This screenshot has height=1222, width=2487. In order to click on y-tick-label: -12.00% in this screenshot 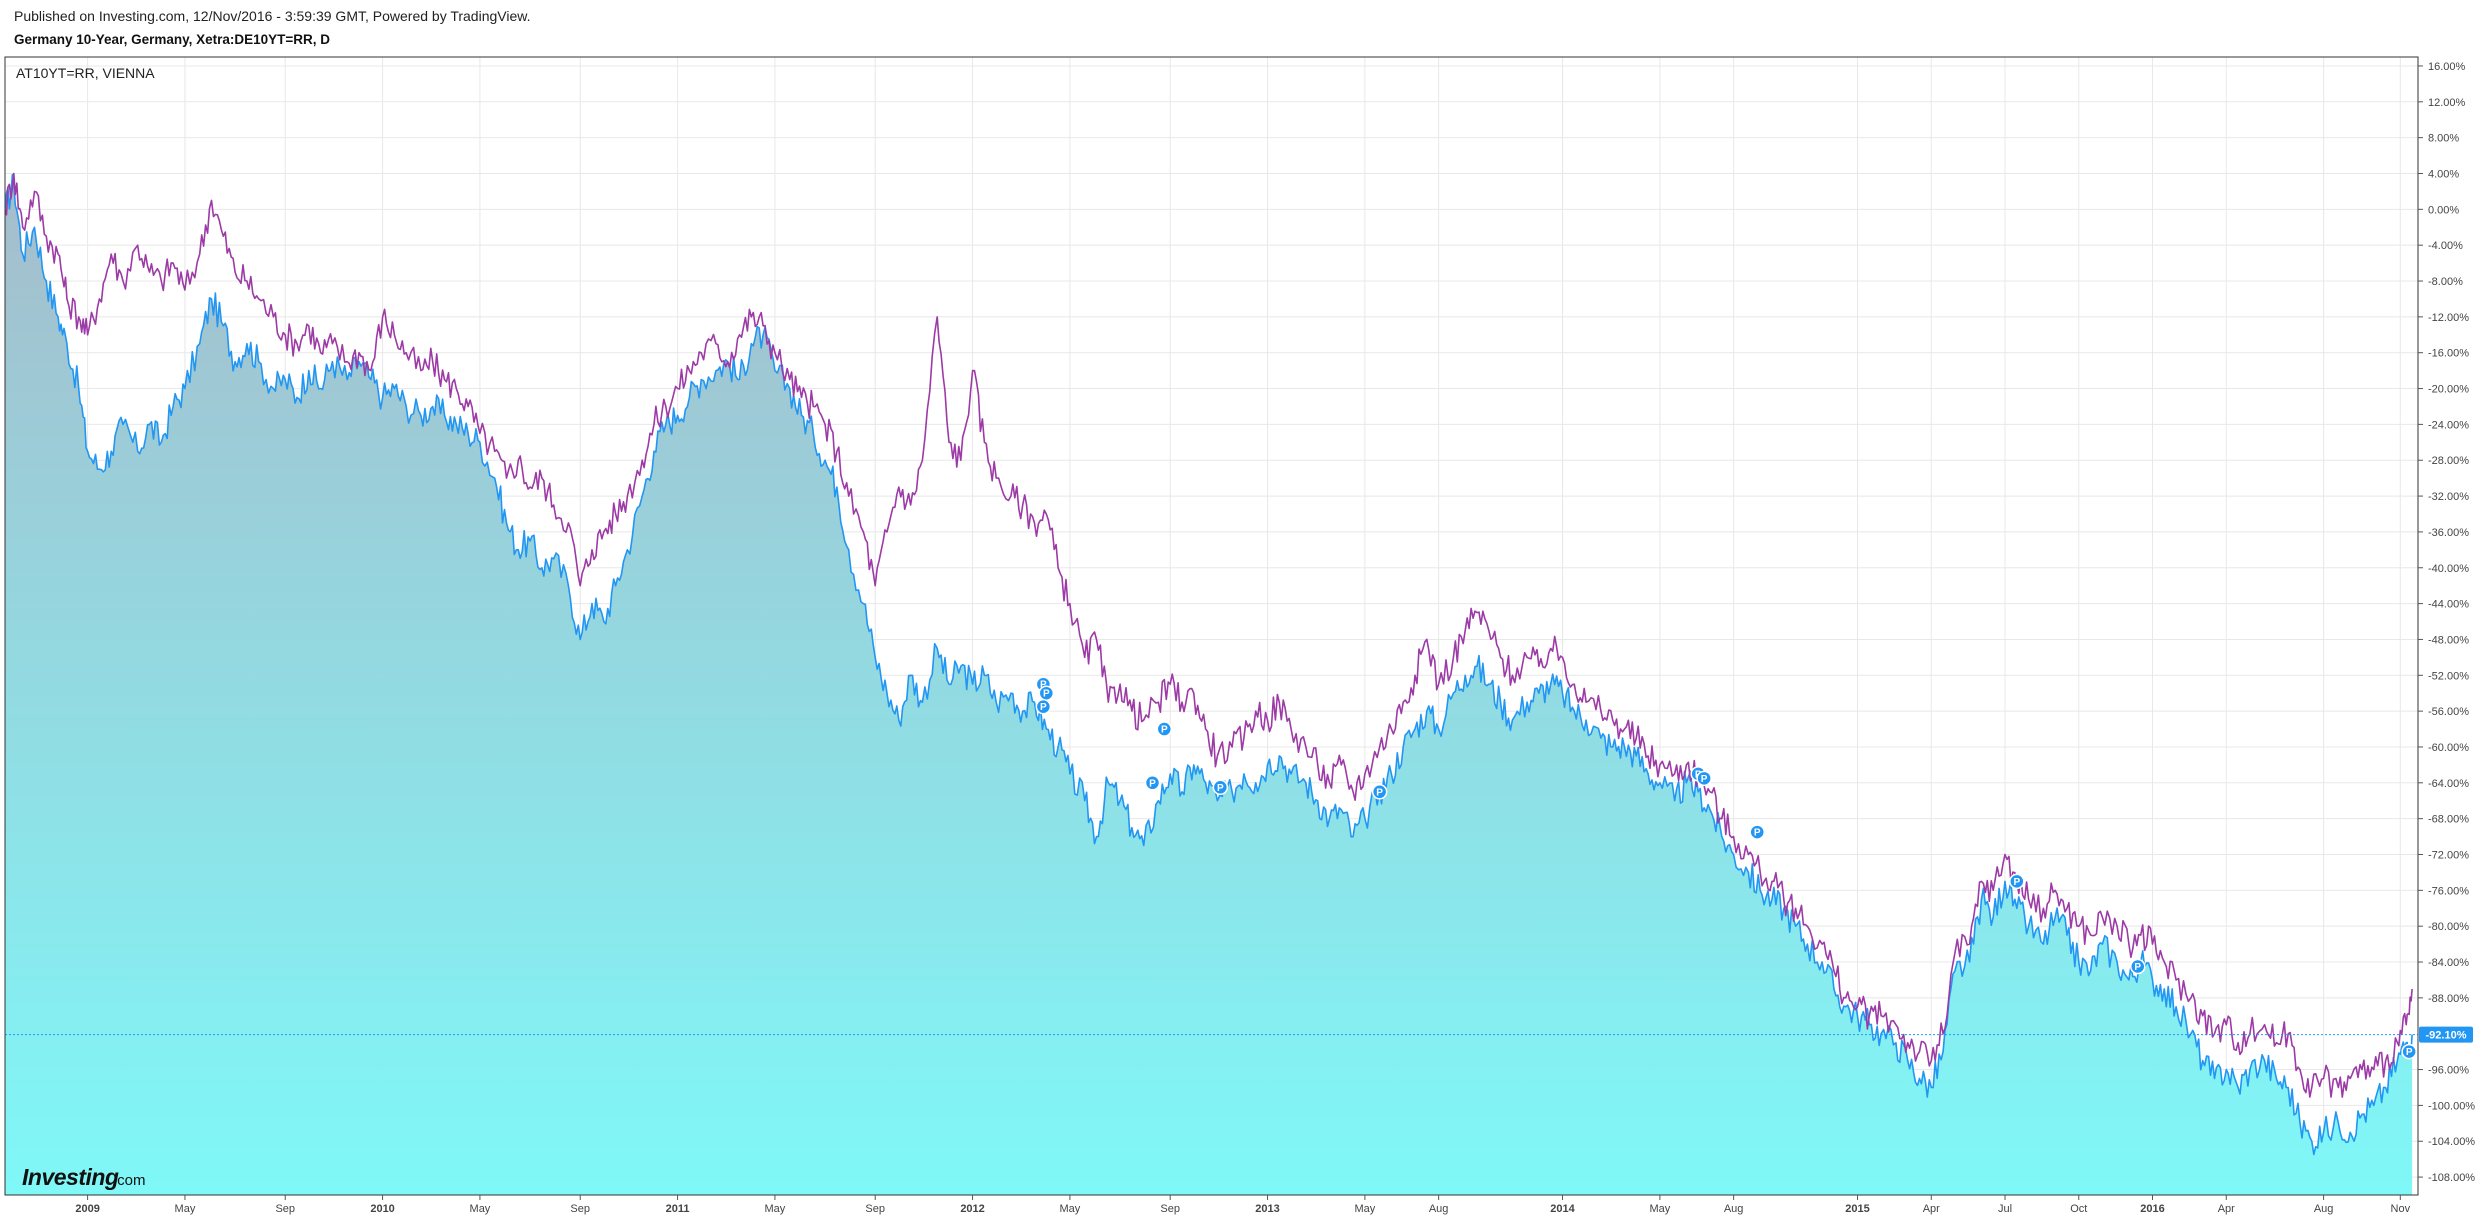, I will do `click(2448, 318)`.